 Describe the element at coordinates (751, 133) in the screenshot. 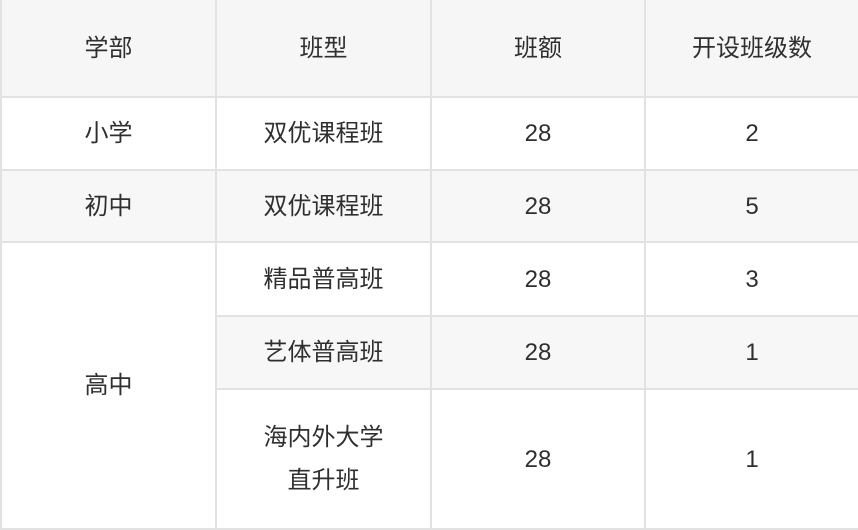

I see `cell-num-classes: 2` at that location.